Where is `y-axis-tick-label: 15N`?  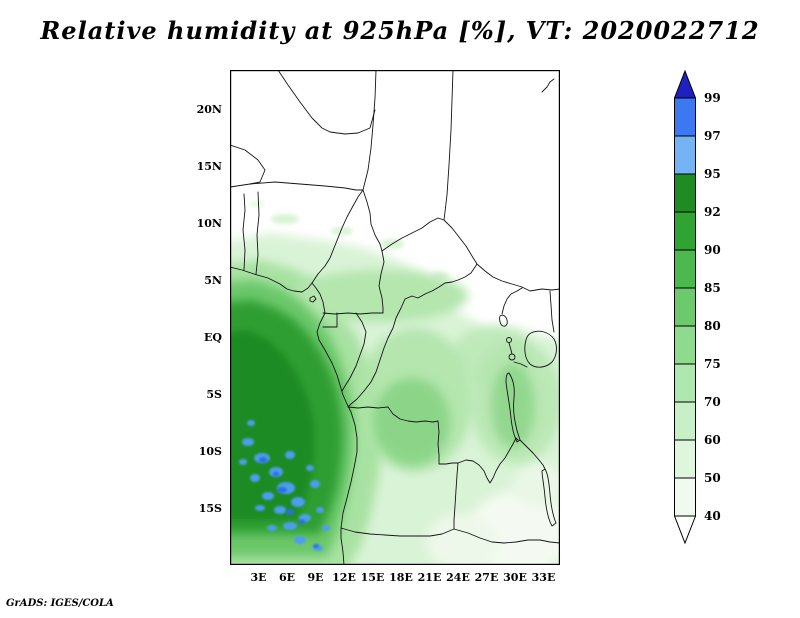 y-axis-tick-label: 15N is located at coordinates (209, 166).